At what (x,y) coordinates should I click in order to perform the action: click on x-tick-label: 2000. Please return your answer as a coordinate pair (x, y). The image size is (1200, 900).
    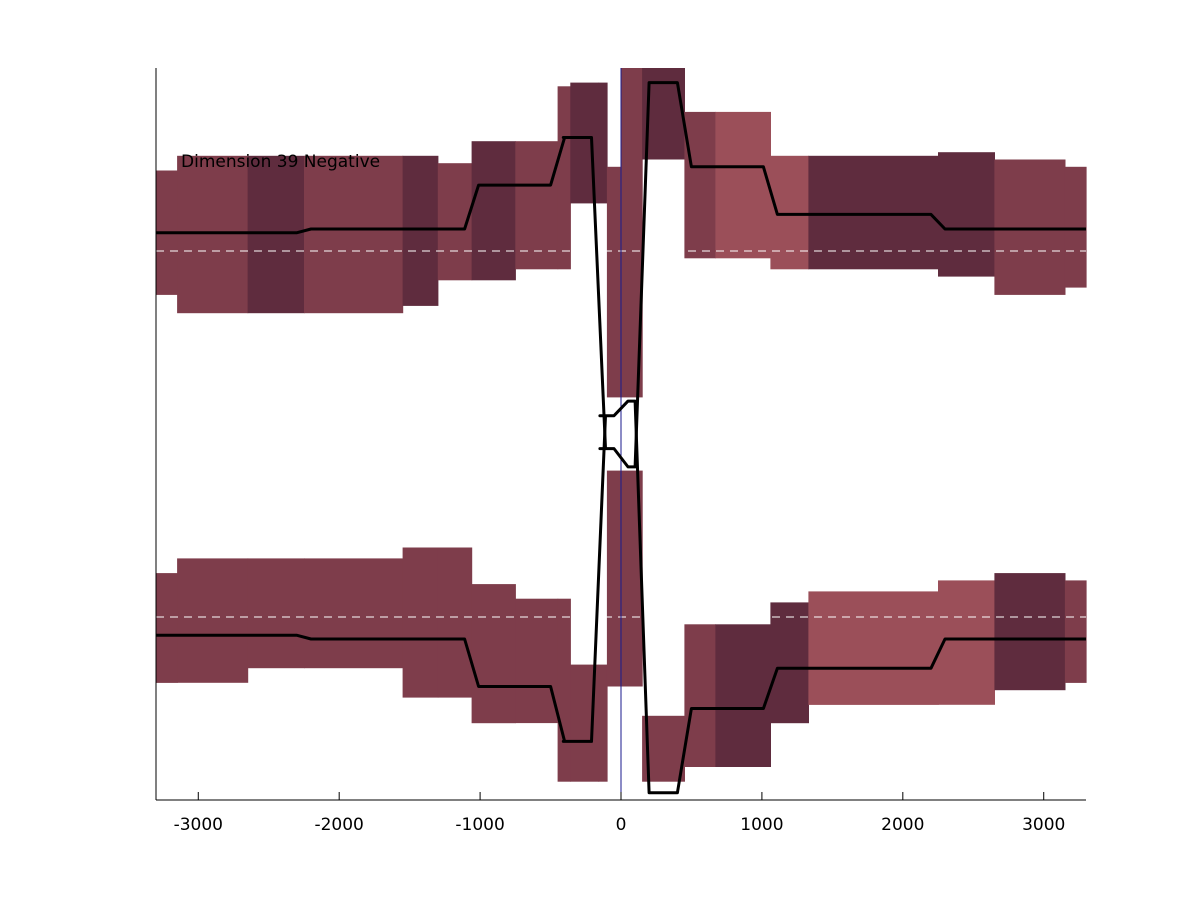
    Looking at the image, I should click on (902, 825).